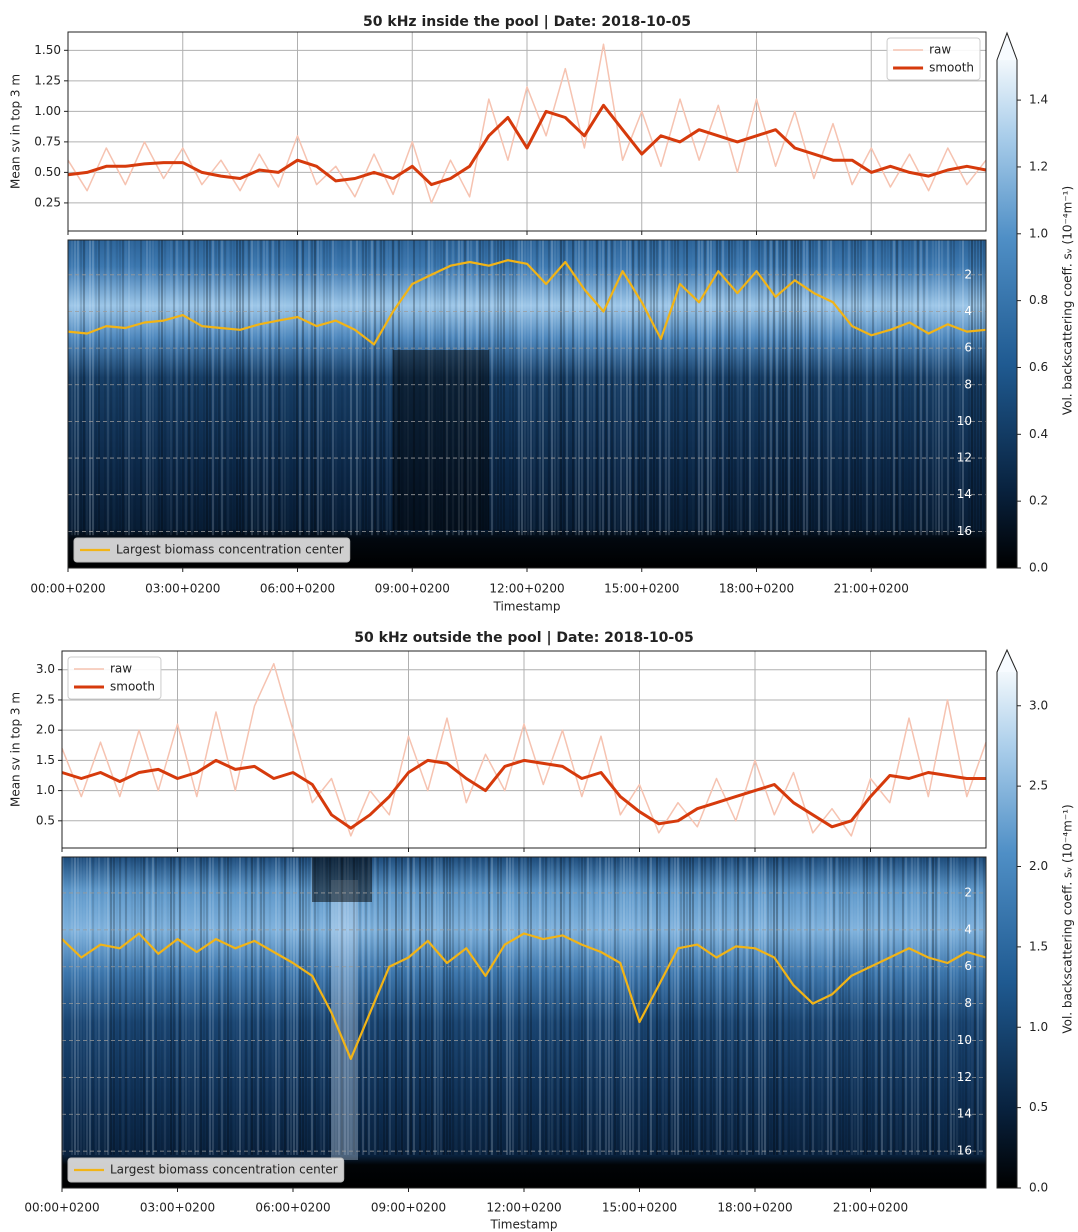 This screenshot has width=1078, height=1232. Describe the element at coordinates (47, 50) in the screenshot. I see `y-tick-label: 1.50` at that location.